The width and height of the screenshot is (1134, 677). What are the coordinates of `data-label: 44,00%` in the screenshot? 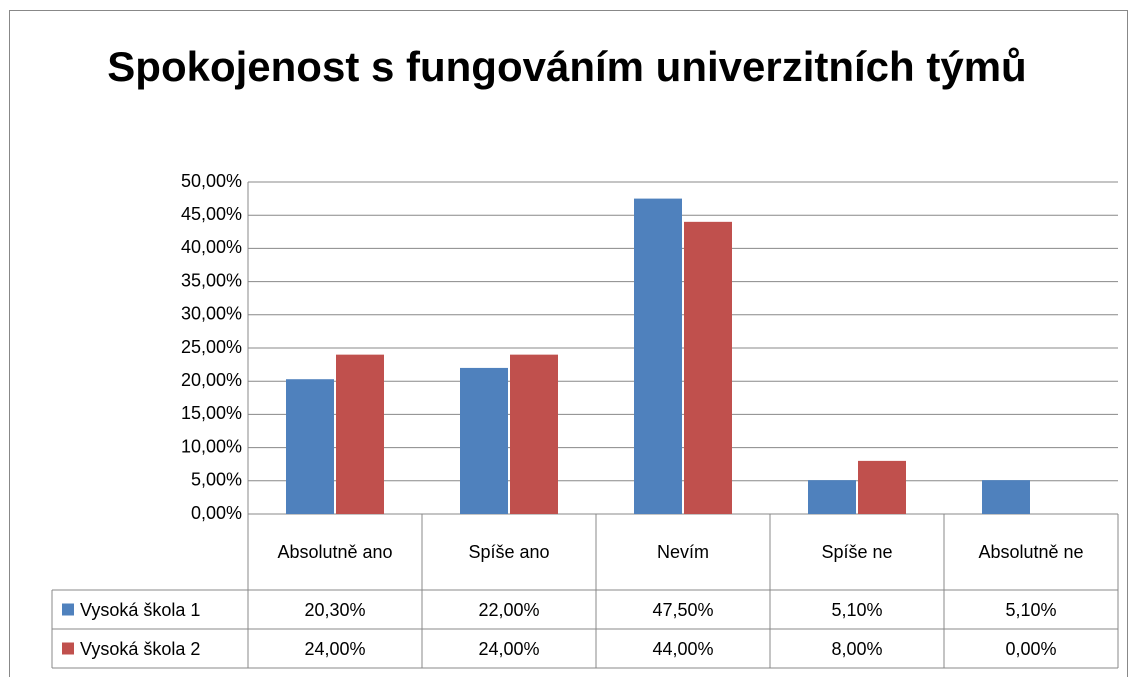 It's located at (683, 648).